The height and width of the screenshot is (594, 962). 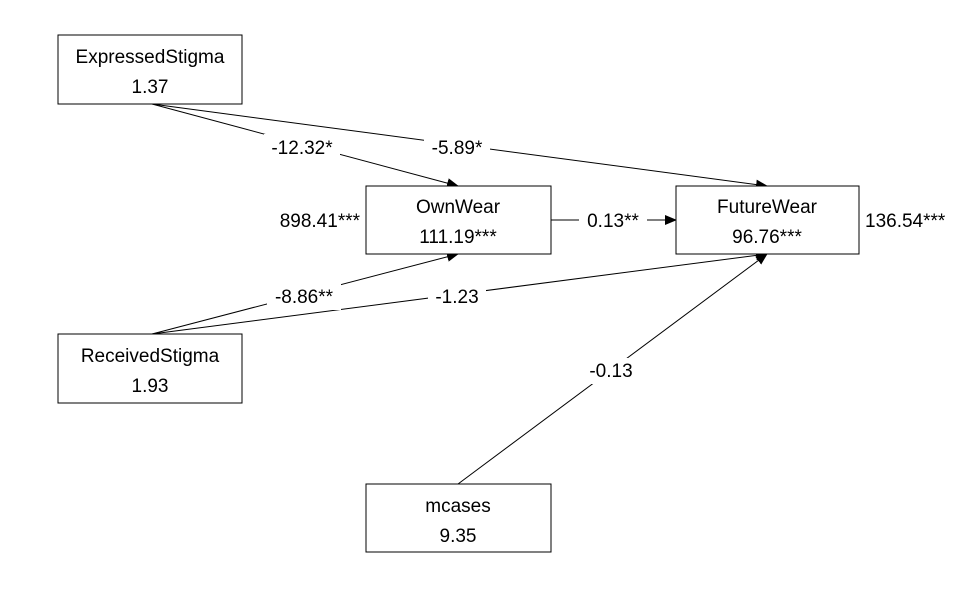 I want to click on node-expressed-stigma: ExpressedStigma 1.37, so click(x=150, y=69).